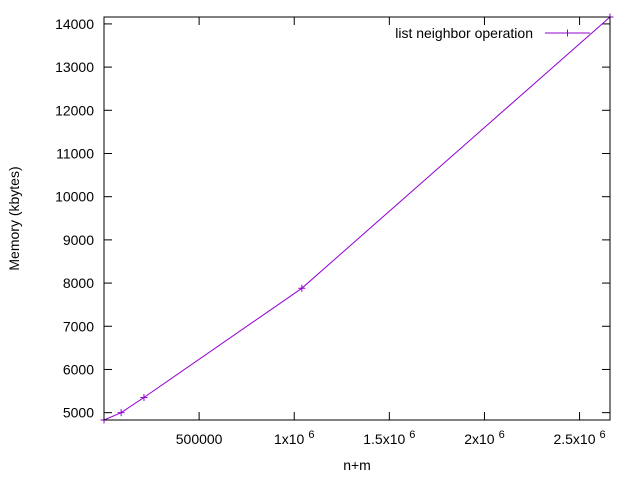 Image resolution: width=640 pixels, height=480 pixels. I want to click on x-axis-title: n+m, so click(357, 465).